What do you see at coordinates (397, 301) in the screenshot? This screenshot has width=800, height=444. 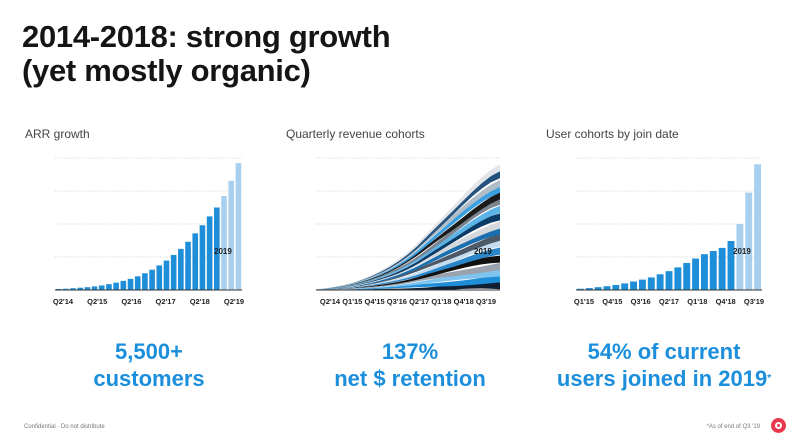 I see `chart1-tick-label-3: Q3'16` at bounding box center [397, 301].